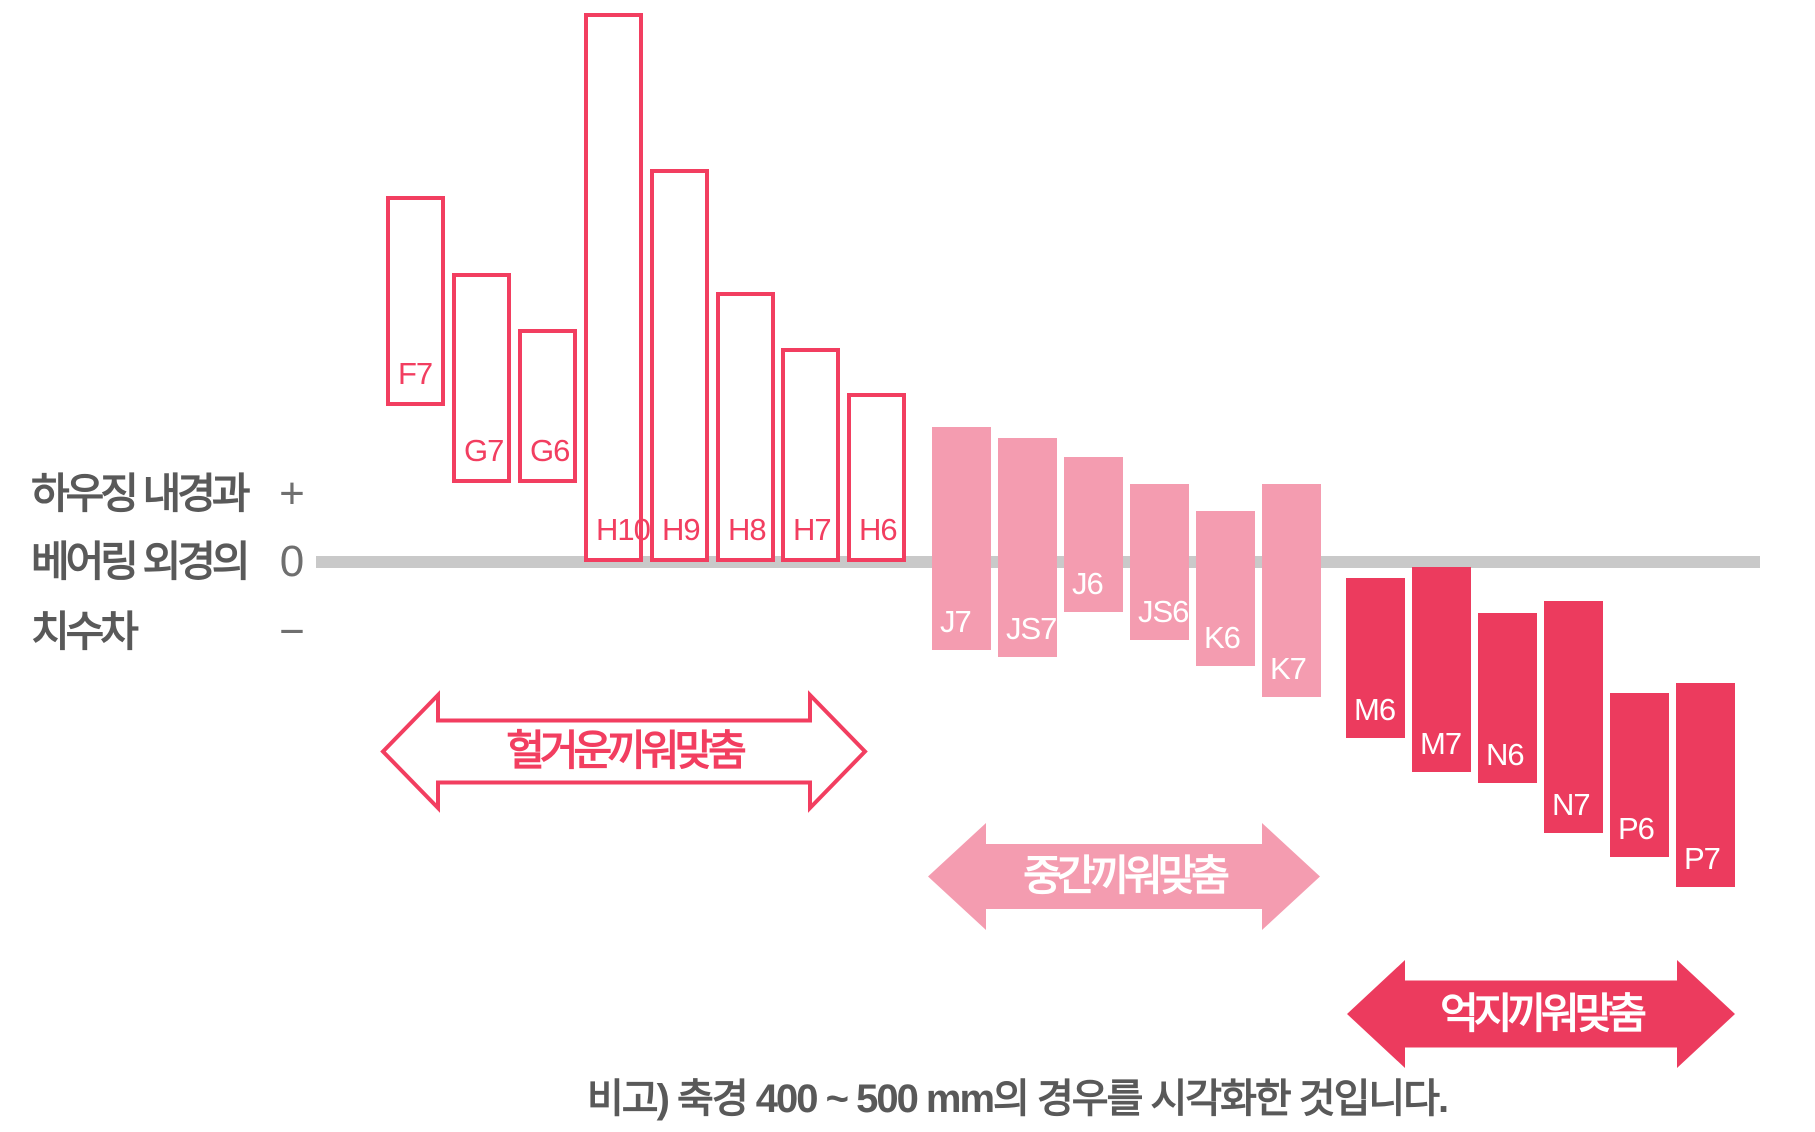 The height and width of the screenshot is (1132, 1815). Describe the element at coordinates (1573, 717) in the screenshot. I see `bar-N7: N7` at that location.